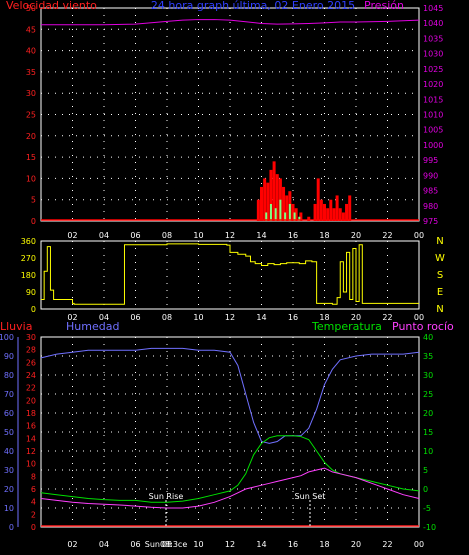 The width and height of the screenshot is (469, 555). Describe the element at coordinates (433, 145) in the screenshot. I see `pressure-tick-label: 1000` at that location.